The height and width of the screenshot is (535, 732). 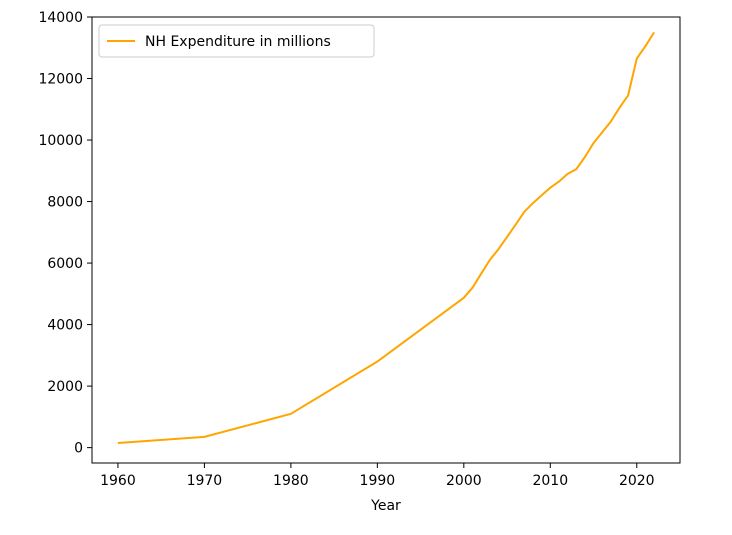 I want to click on y-tick-label: 0, so click(x=78, y=449).